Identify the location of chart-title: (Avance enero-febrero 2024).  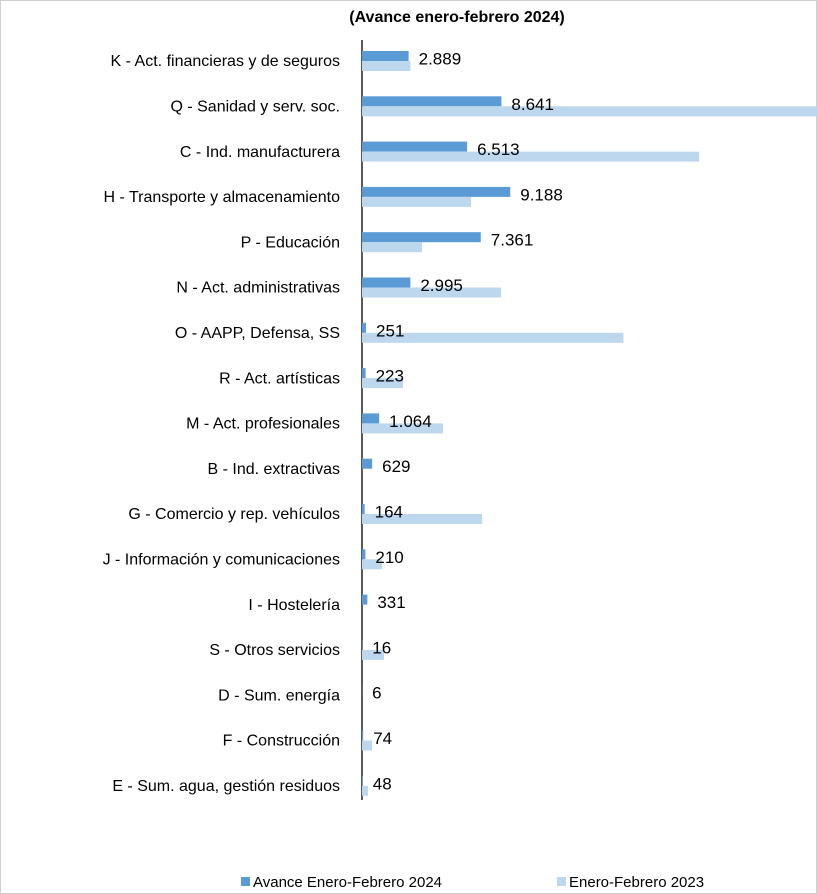
(457, 17).